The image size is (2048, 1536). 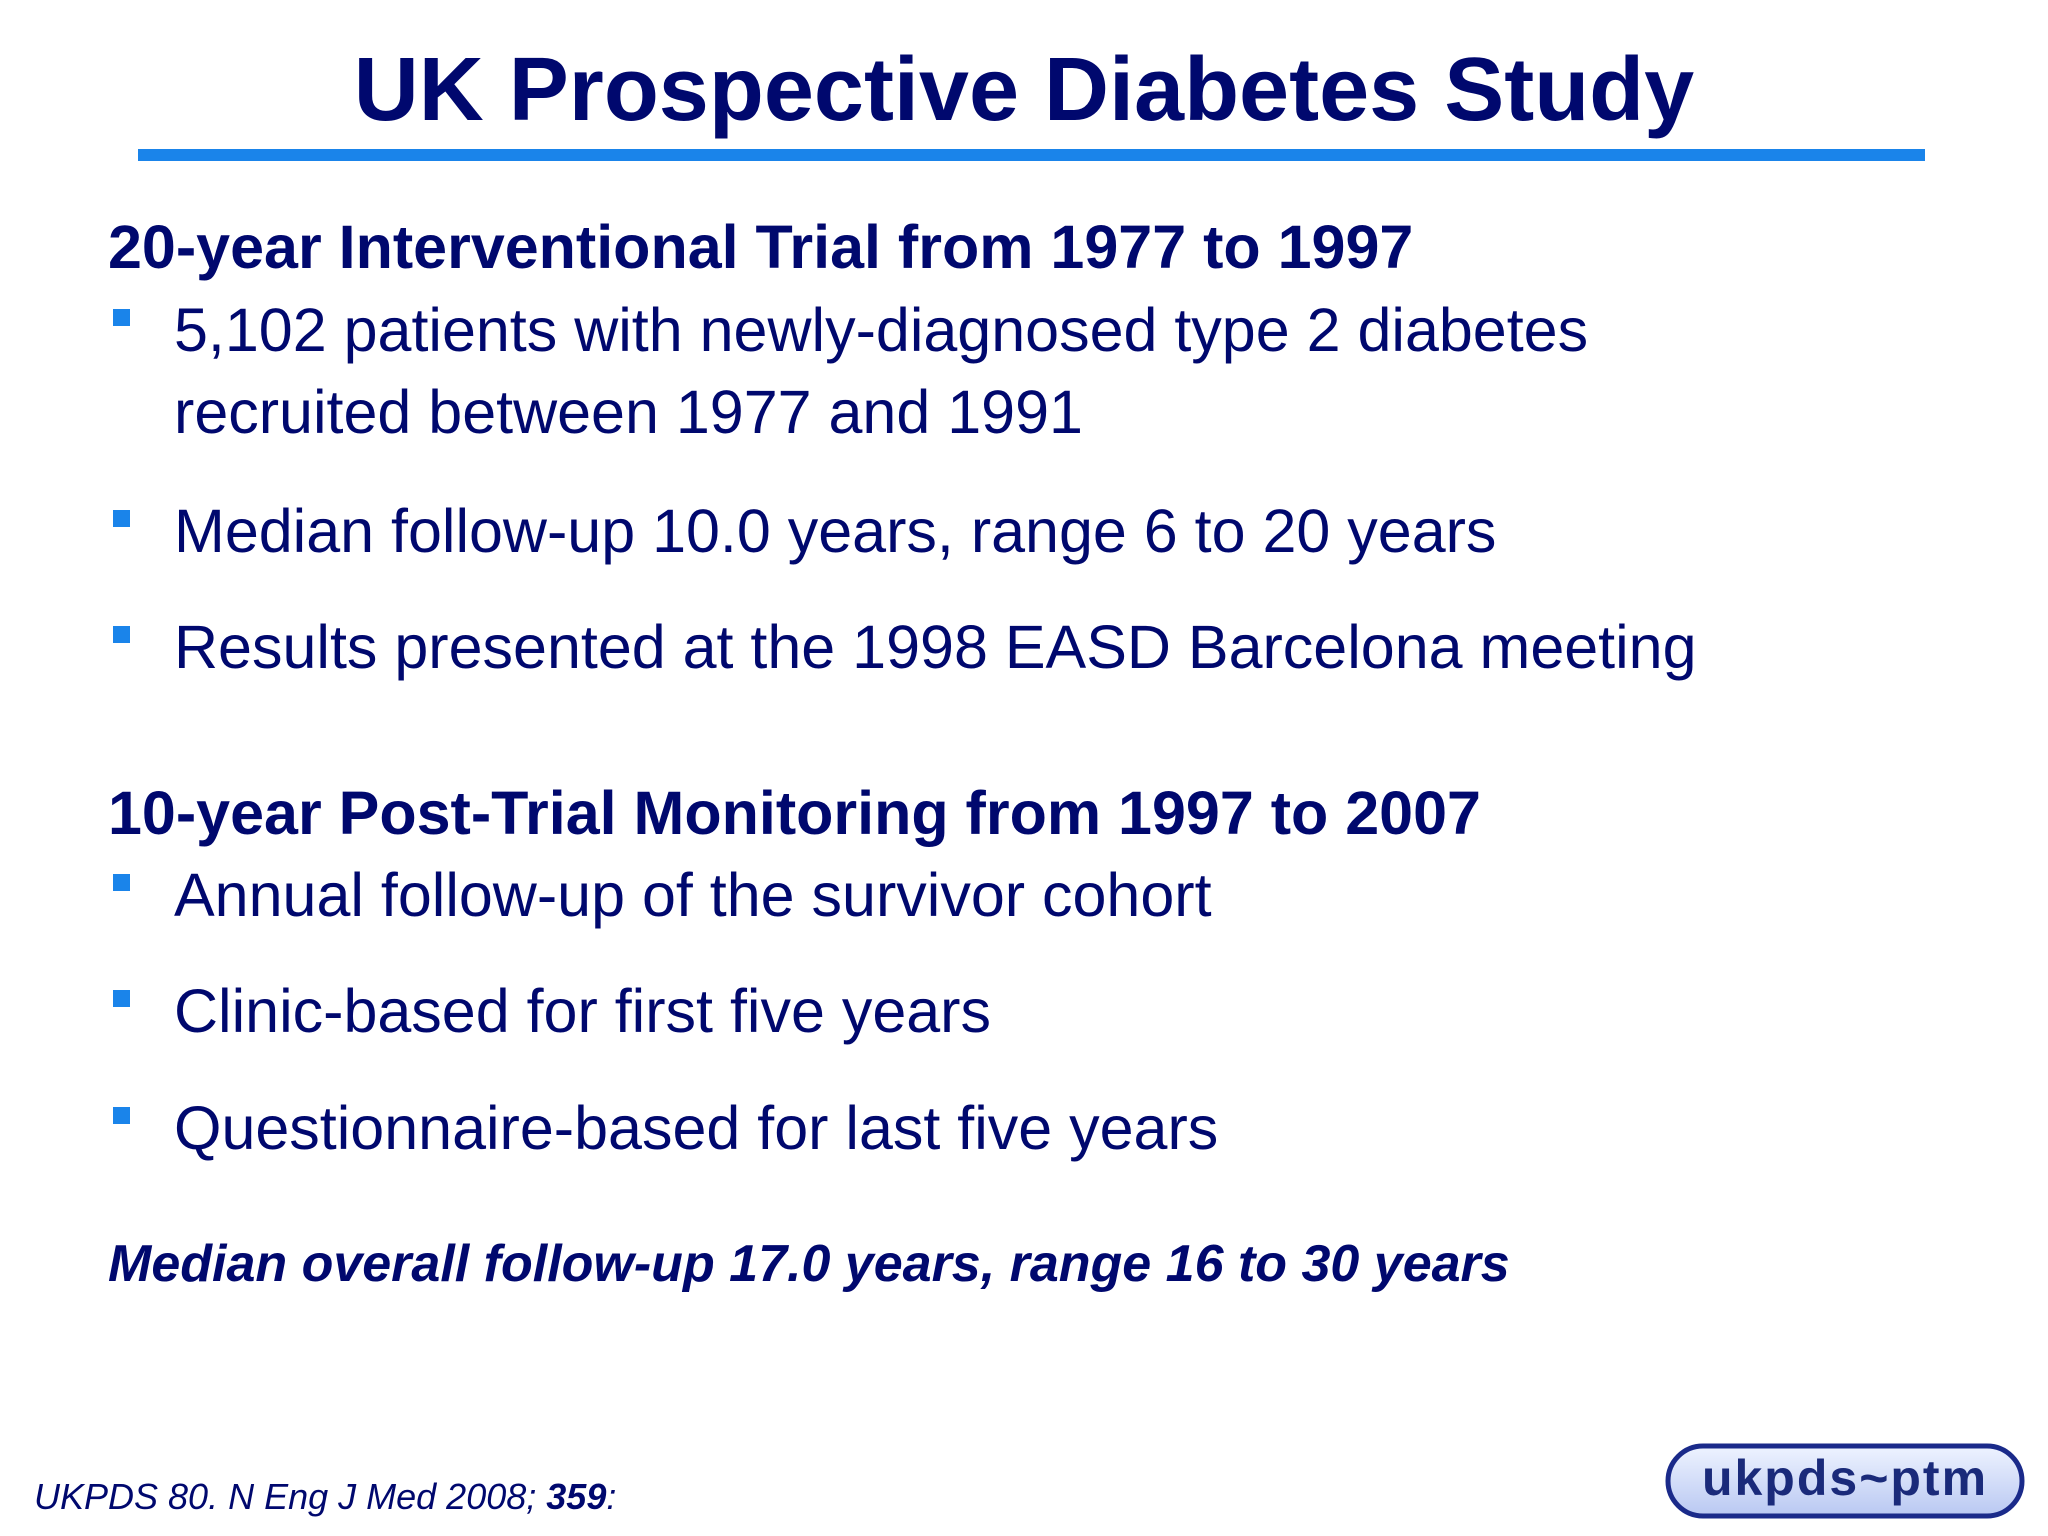 What do you see at coordinates (1024, 90) in the screenshot?
I see `slide-title: UK Prospective Diabetes Study` at bounding box center [1024, 90].